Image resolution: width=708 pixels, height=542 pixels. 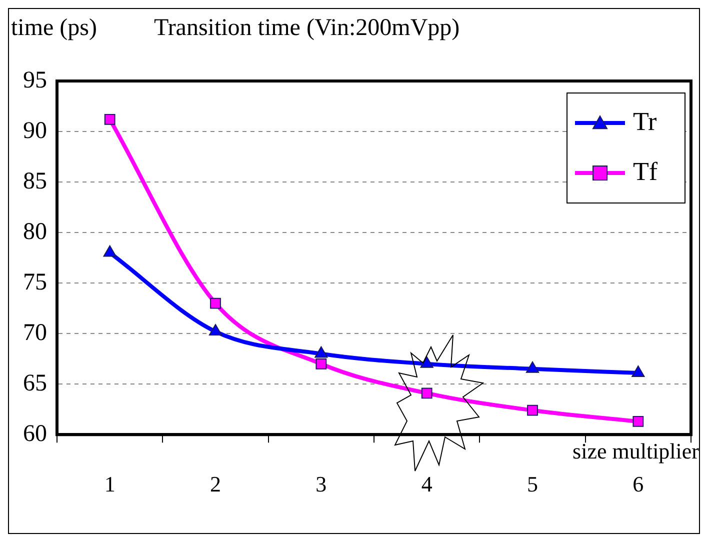 What do you see at coordinates (35, 433) in the screenshot?
I see `y-tick-label: 60` at bounding box center [35, 433].